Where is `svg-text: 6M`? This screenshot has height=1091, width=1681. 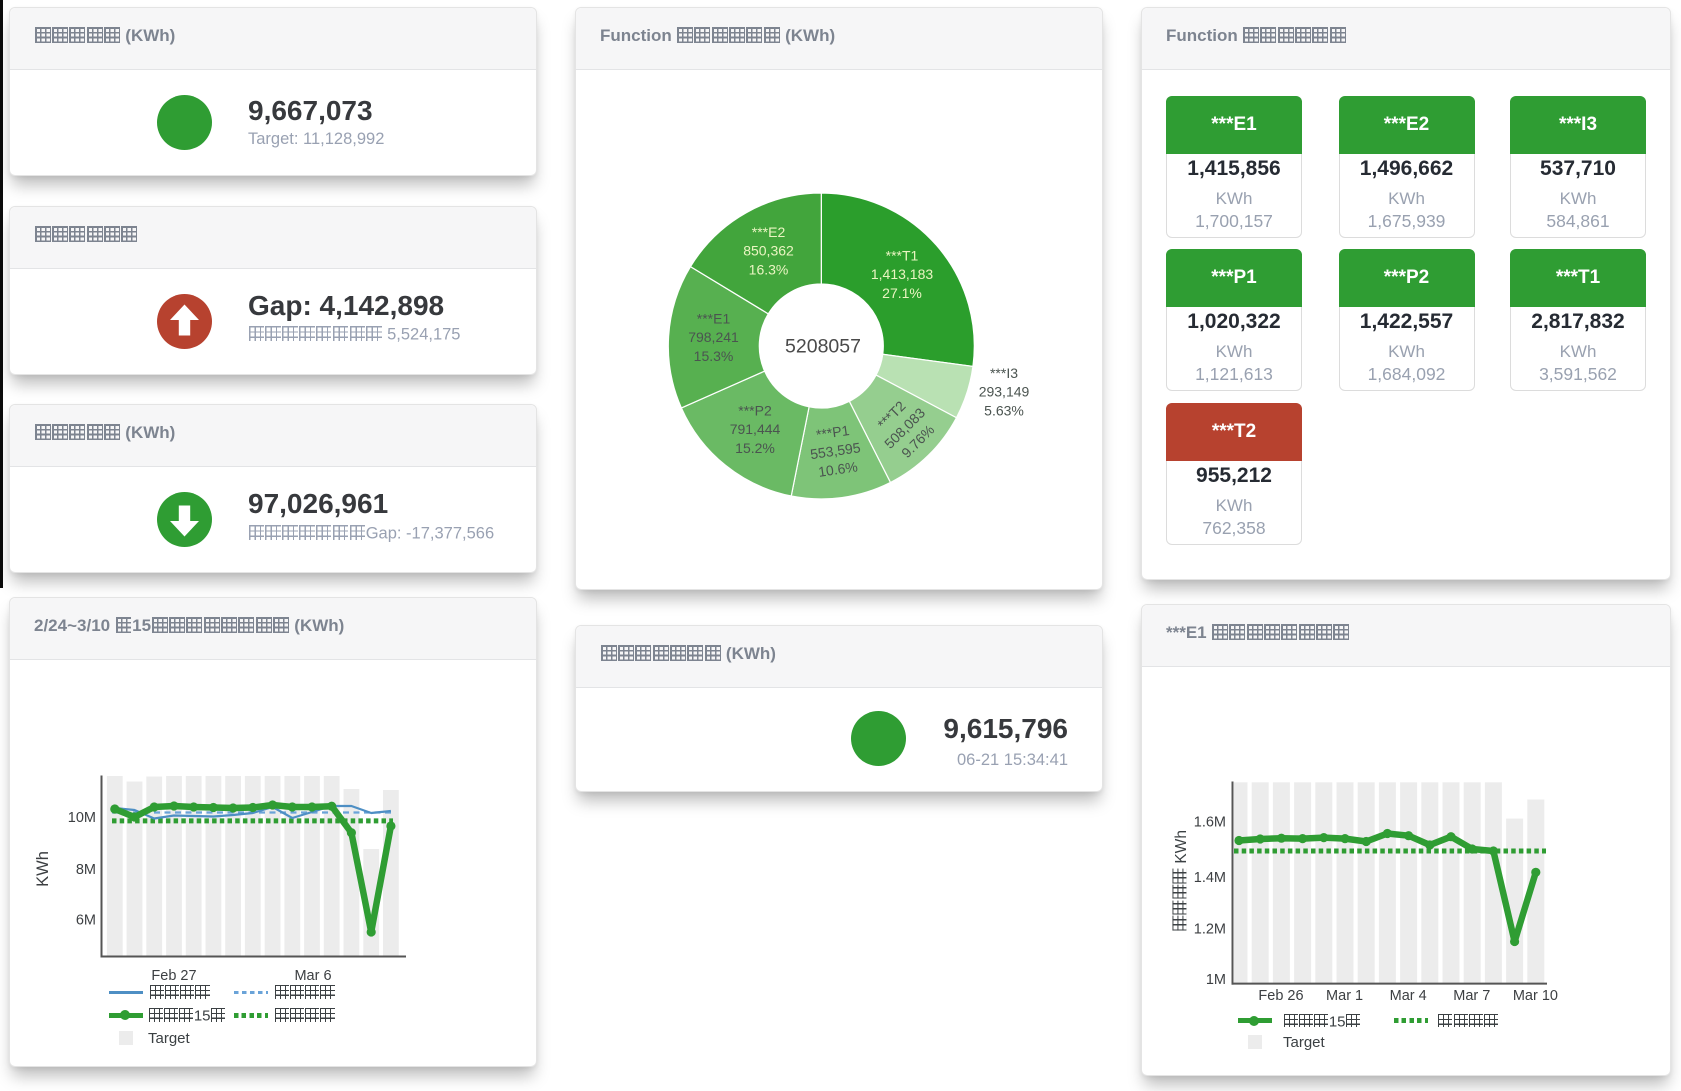
svg-text: 6M is located at coordinates (86, 921).